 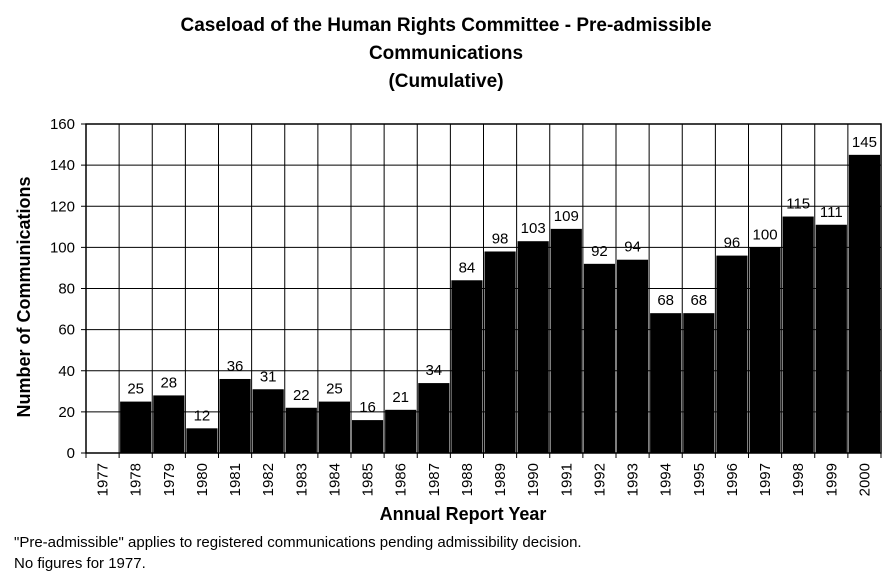 I want to click on y-tick-label: 60, so click(x=66, y=330).